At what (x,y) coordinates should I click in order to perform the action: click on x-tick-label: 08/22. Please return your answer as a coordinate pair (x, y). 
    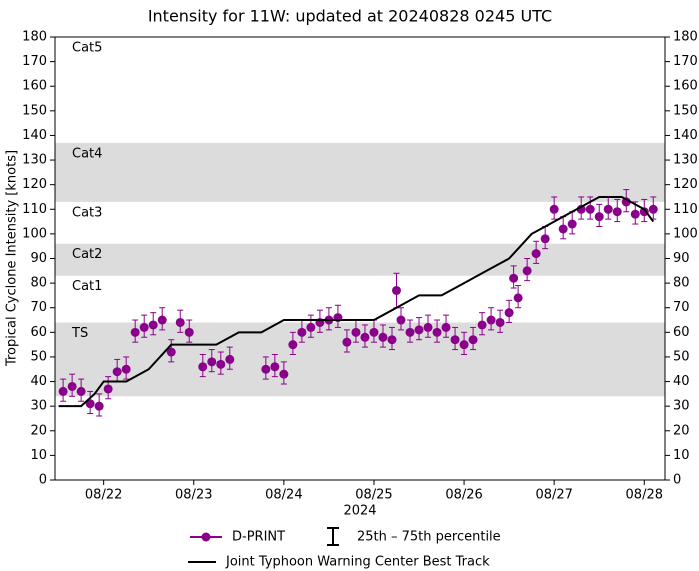
    Looking at the image, I should click on (103, 495).